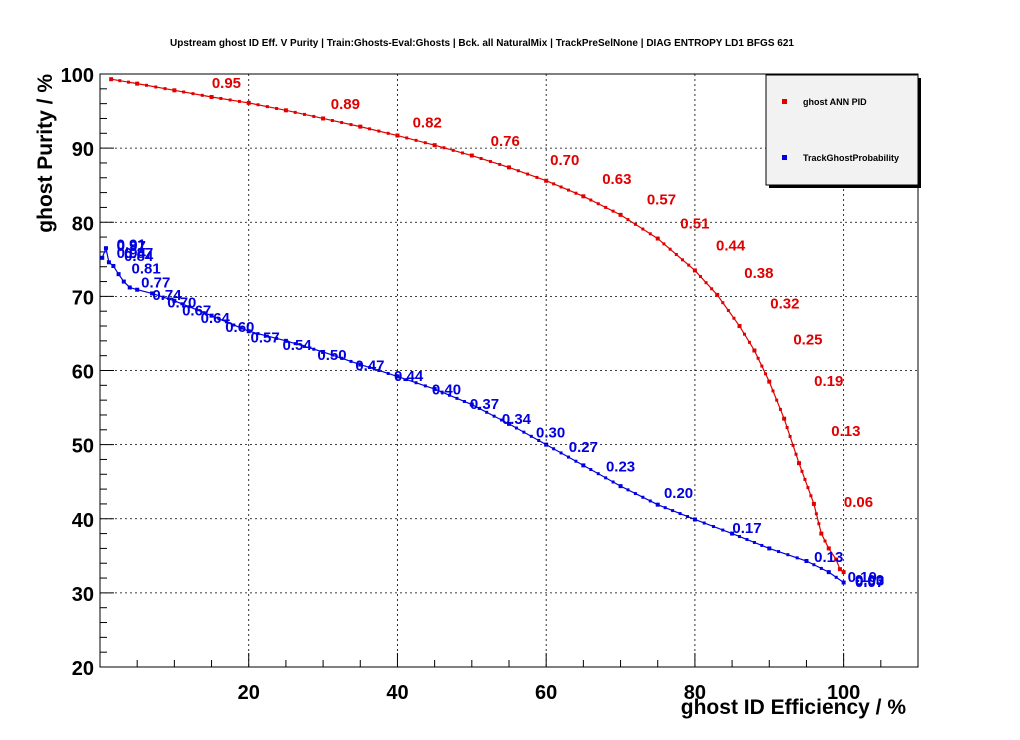  I want to click on red-threshold-label: 0.32, so click(784, 303).